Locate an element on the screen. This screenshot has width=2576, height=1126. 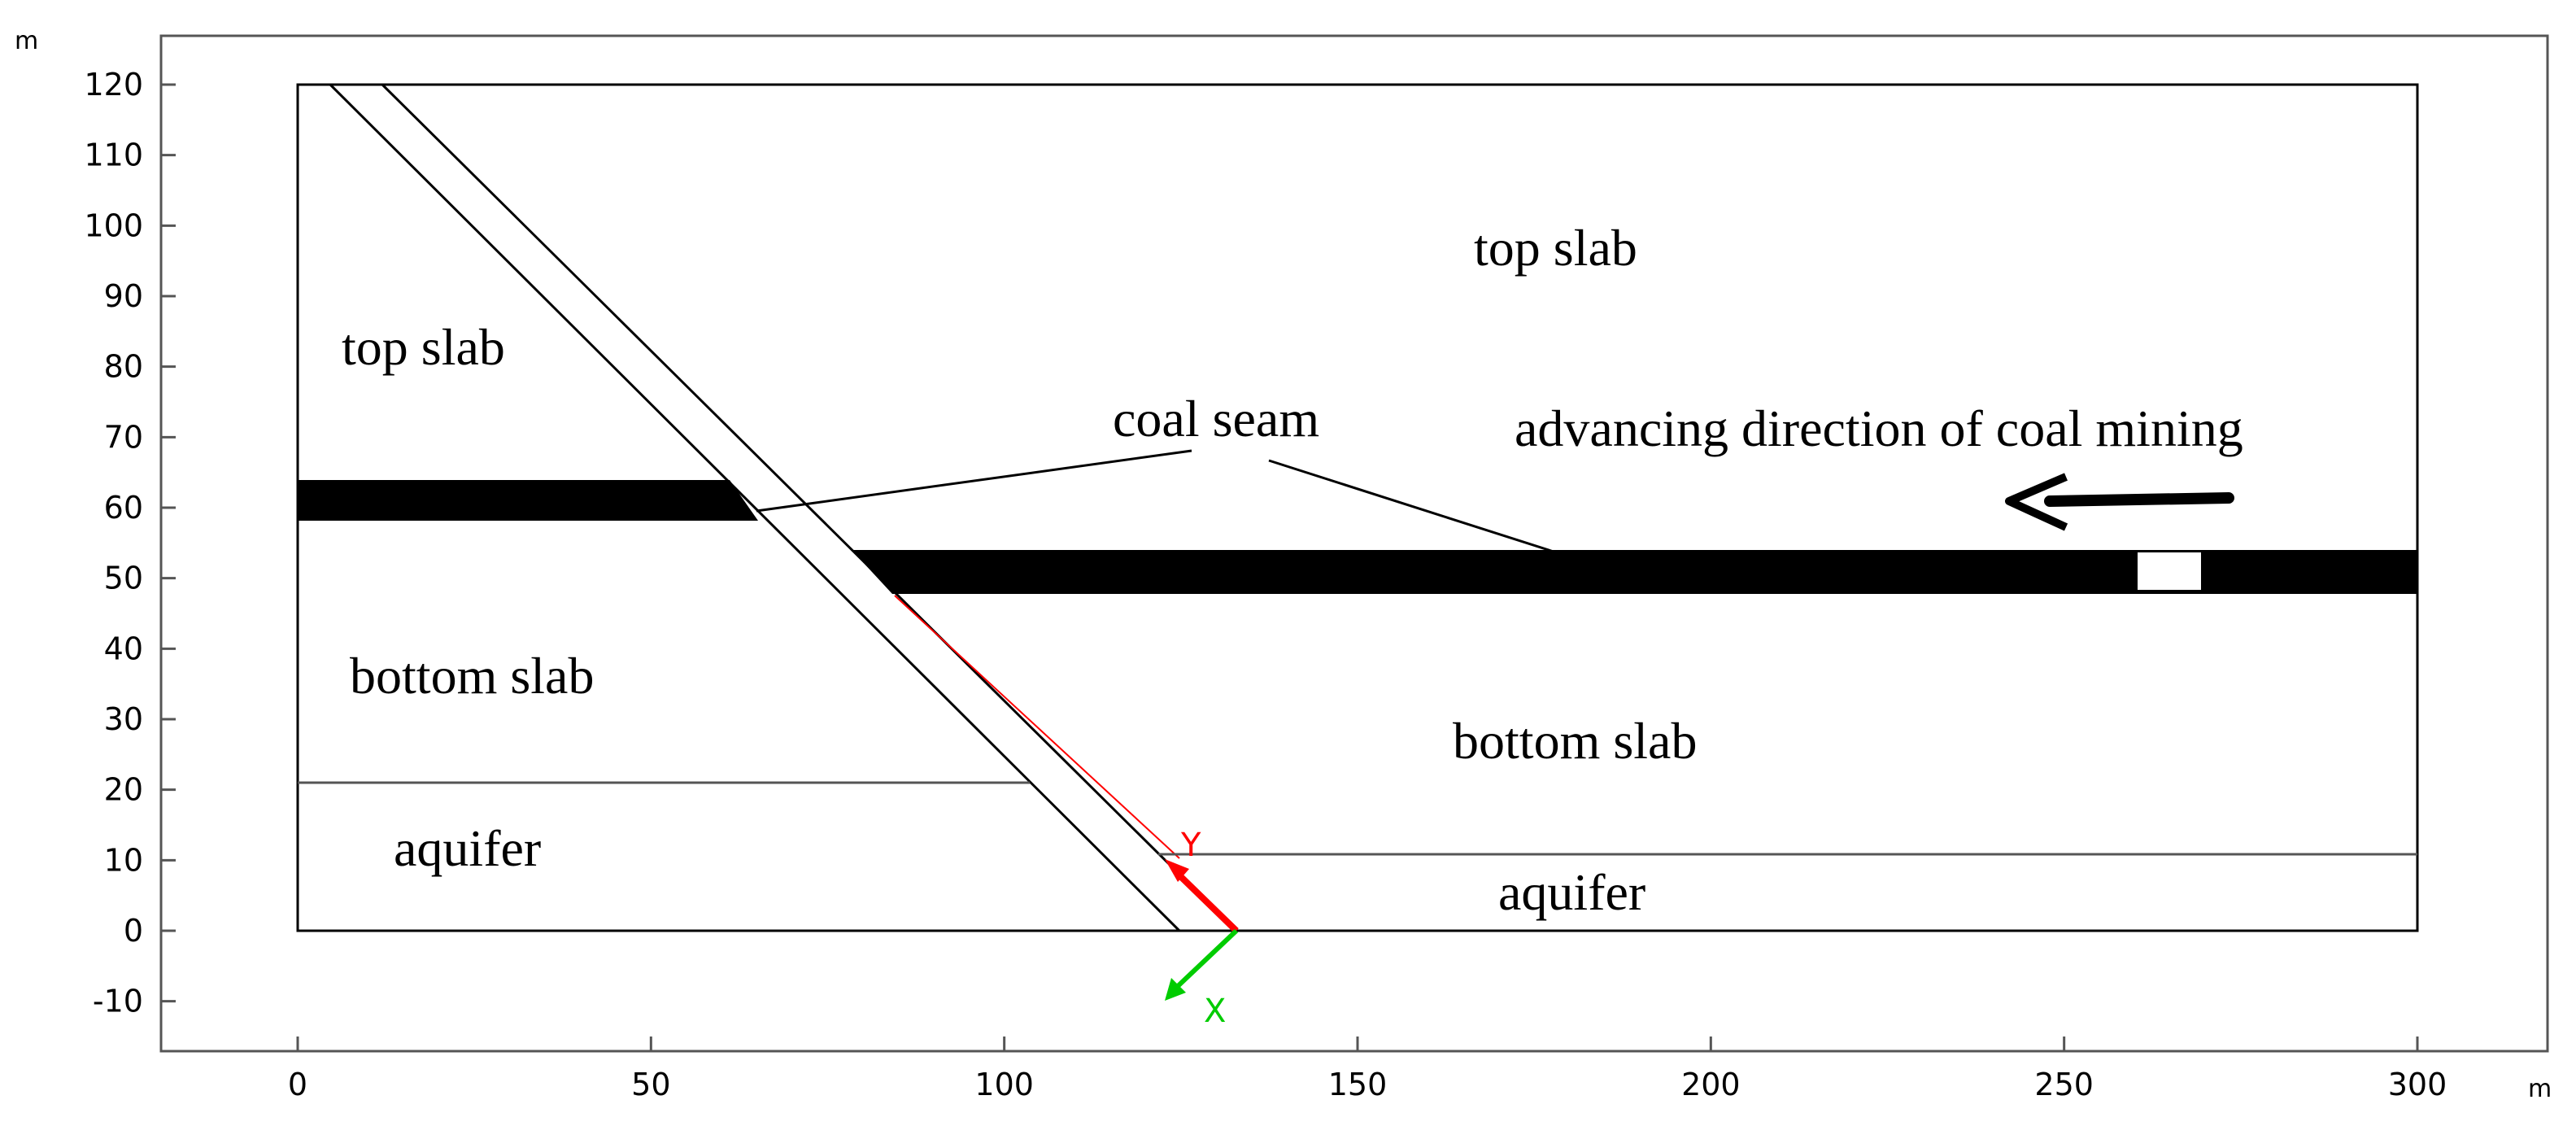
local-y-axis-label: Y is located at coordinates (1190, 846).